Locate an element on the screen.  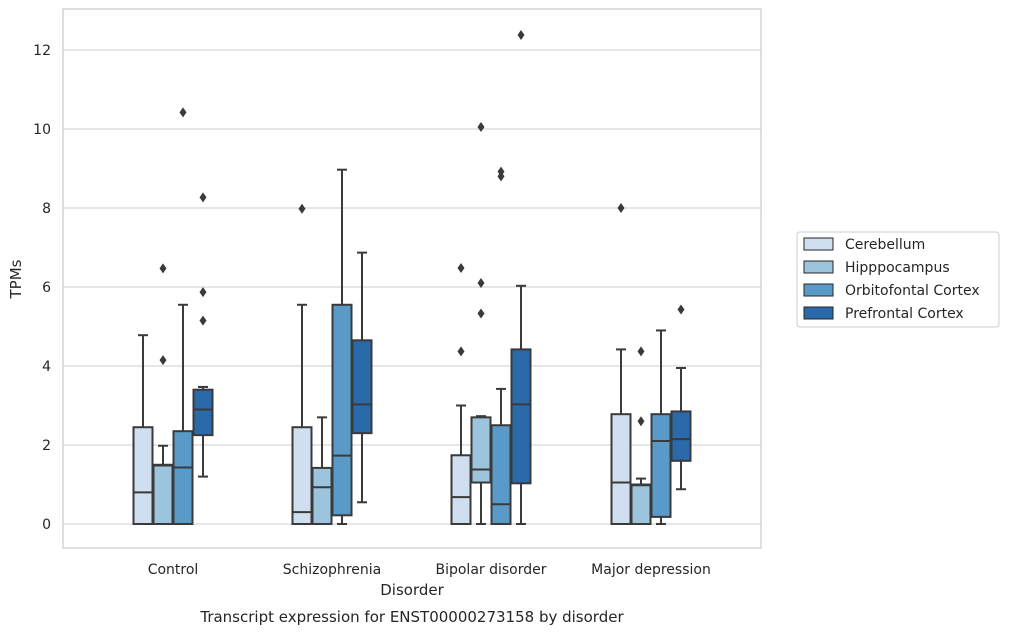
y-axis-label: TPMs is located at coordinates (16, 279).